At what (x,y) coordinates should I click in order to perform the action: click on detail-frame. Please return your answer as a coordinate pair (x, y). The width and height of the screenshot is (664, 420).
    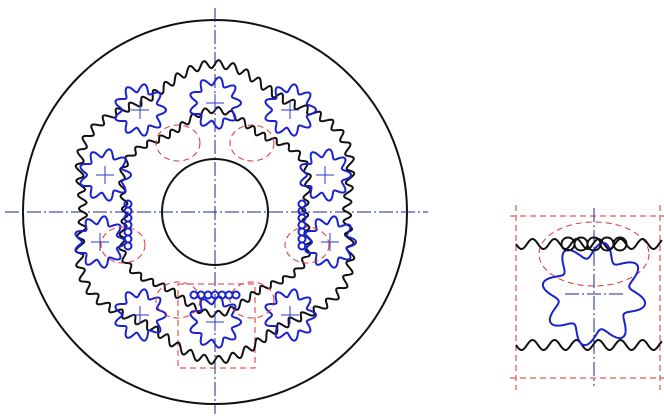
    Looking at the image, I should click on (216, 326).